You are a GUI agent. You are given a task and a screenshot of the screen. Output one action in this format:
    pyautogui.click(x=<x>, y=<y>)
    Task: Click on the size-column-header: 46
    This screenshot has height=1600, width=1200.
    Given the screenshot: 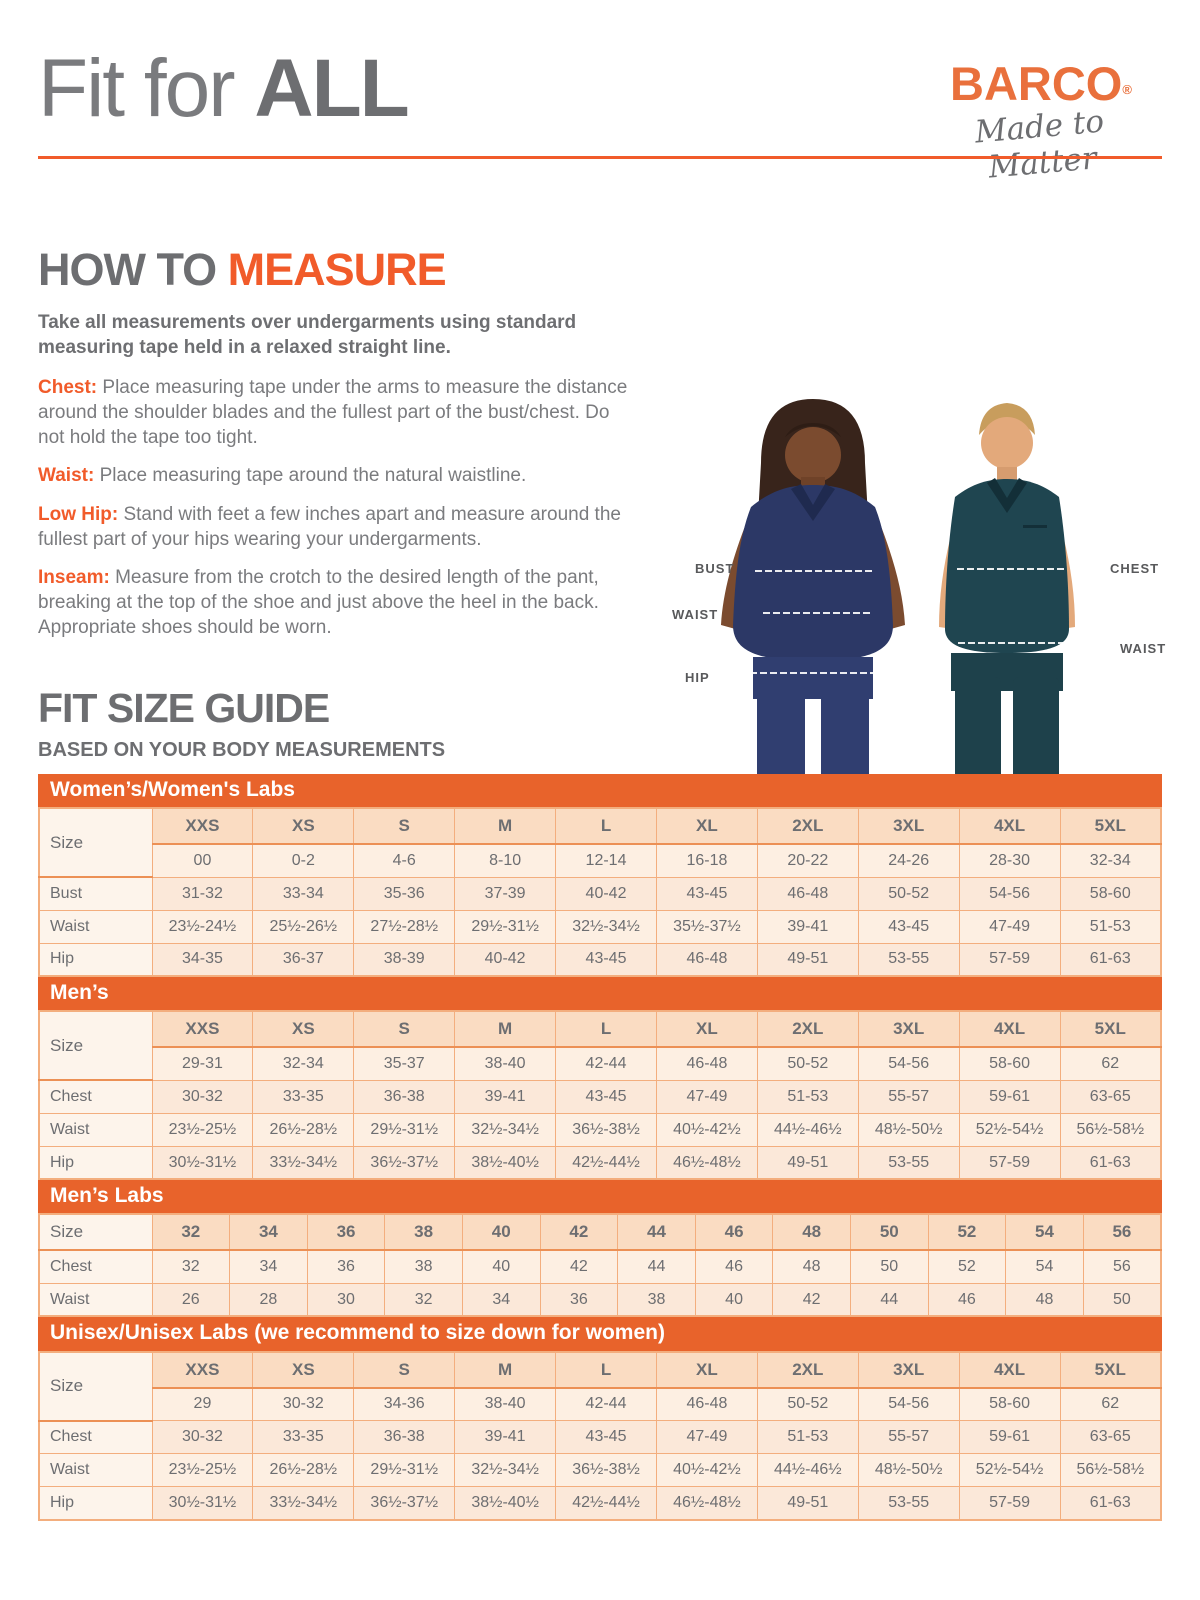 What is the action you would take?
    pyautogui.click(x=734, y=1232)
    